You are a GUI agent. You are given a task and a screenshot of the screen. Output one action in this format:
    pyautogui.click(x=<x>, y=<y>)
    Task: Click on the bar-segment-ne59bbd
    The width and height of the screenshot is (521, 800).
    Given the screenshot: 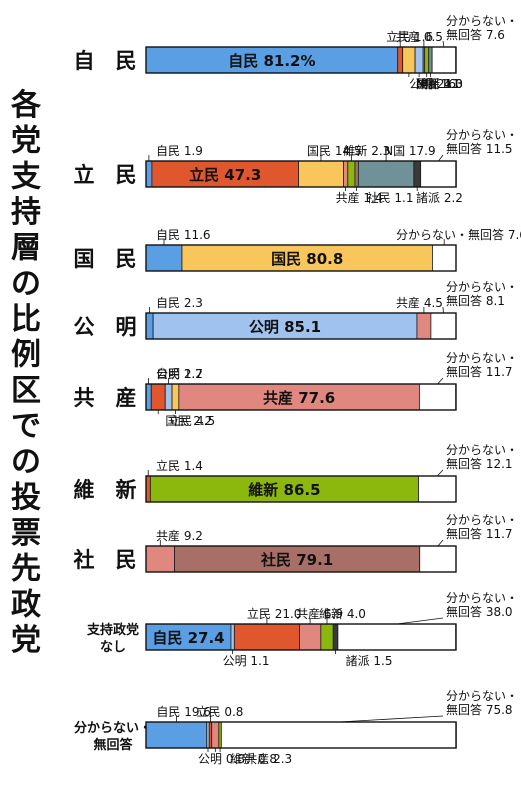 What is the action you would take?
    pyautogui.click(x=386, y=174)
    